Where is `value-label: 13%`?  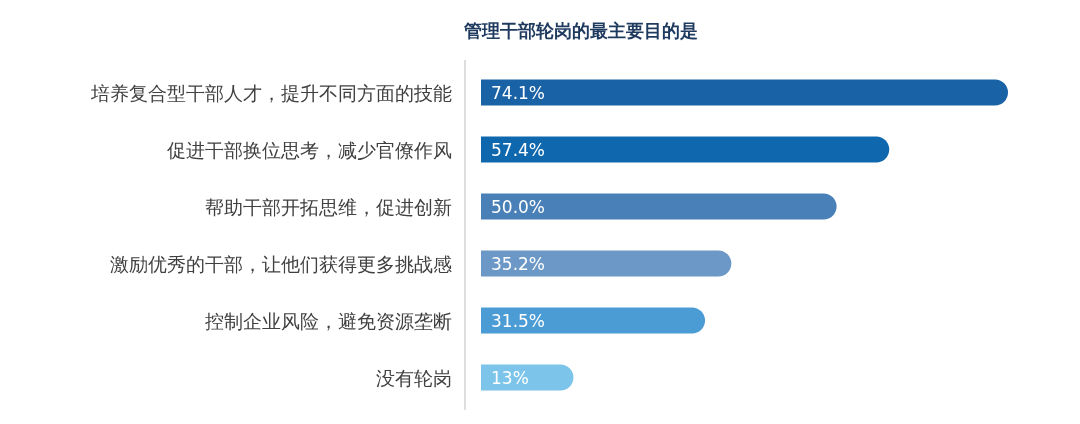 value-label: 13% is located at coordinates (510, 378).